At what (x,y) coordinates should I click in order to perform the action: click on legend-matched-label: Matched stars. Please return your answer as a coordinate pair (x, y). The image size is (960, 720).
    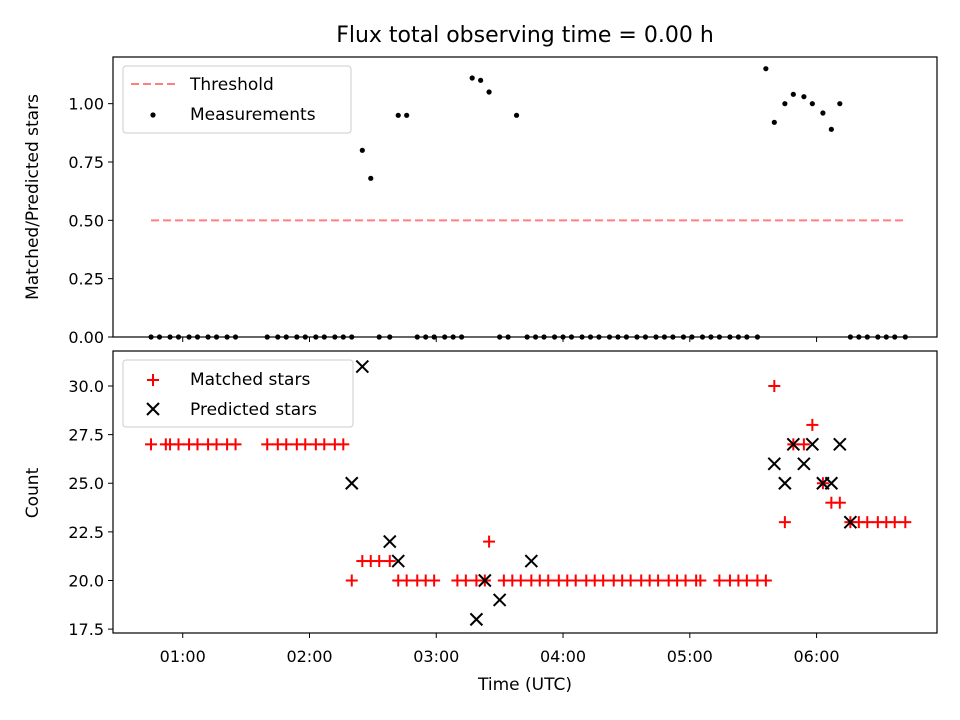
    Looking at the image, I should click on (250, 380).